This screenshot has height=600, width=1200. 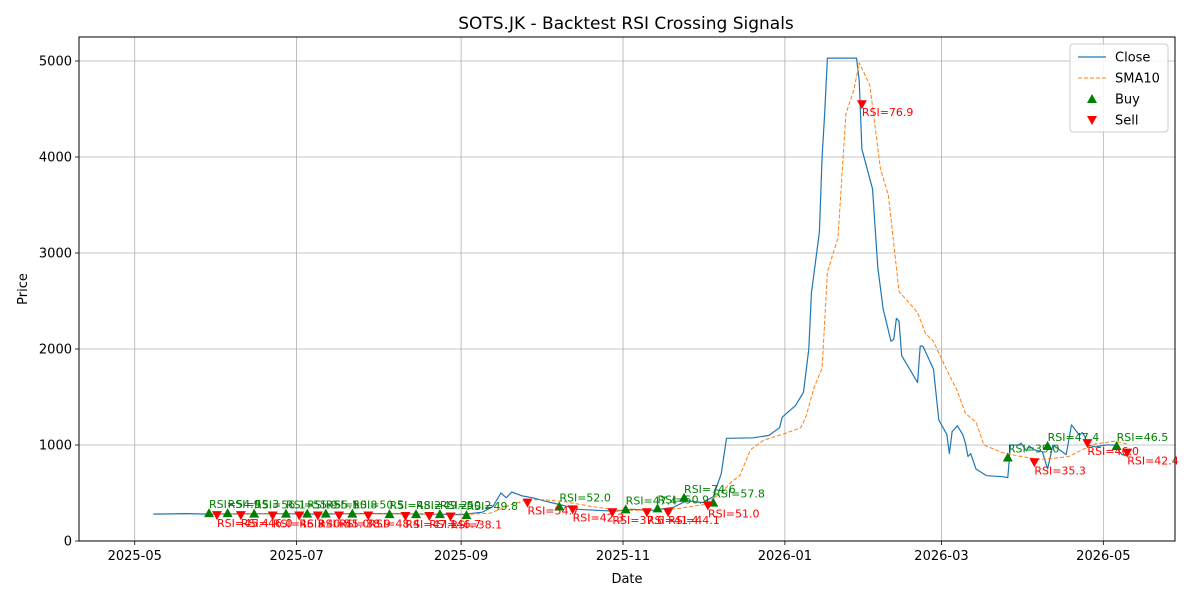 What do you see at coordinates (243, 523) in the screenshot?
I see `sell-label: RSI=45.4` at bounding box center [243, 523].